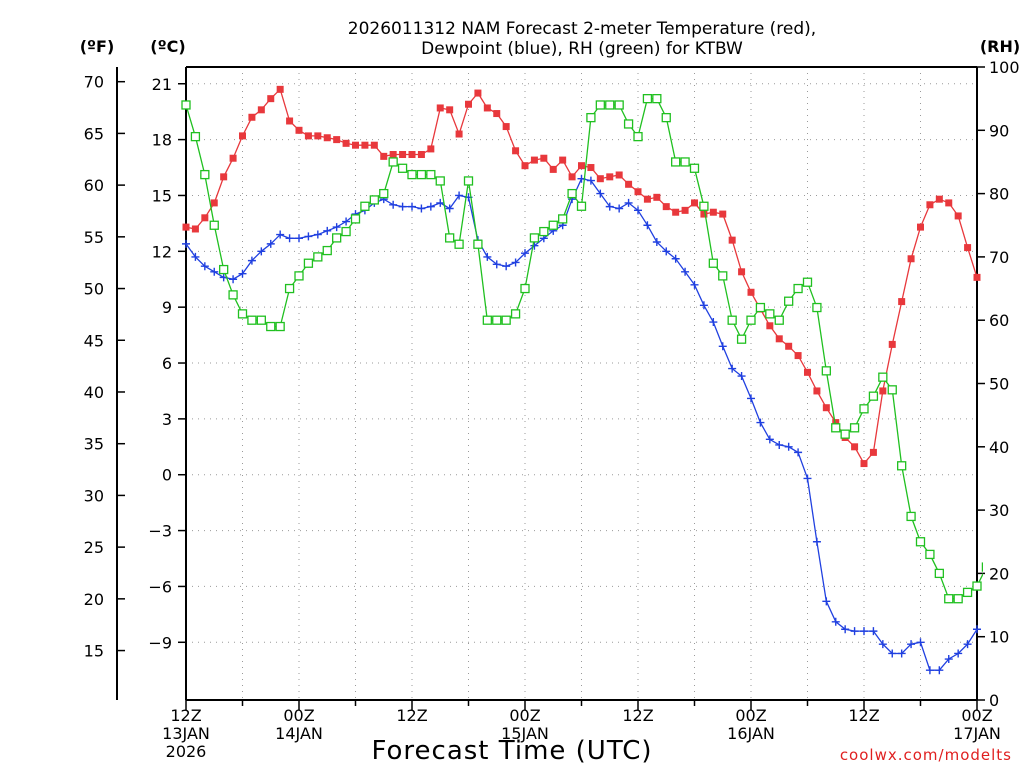 The height and width of the screenshot is (768, 1024). What do you see at coordinates (411, 715) in the screenshot?
I see `x-tick-label: 12Z` at bounding box center [411, 715].